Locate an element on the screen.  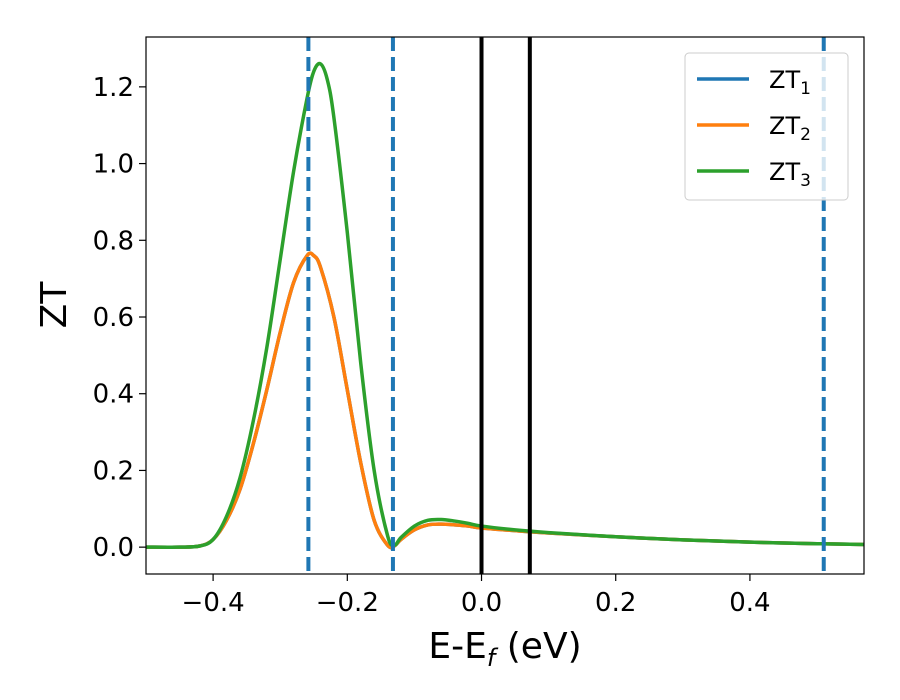
y-tick-label: 0.8 is located at coordinates (113, 241).